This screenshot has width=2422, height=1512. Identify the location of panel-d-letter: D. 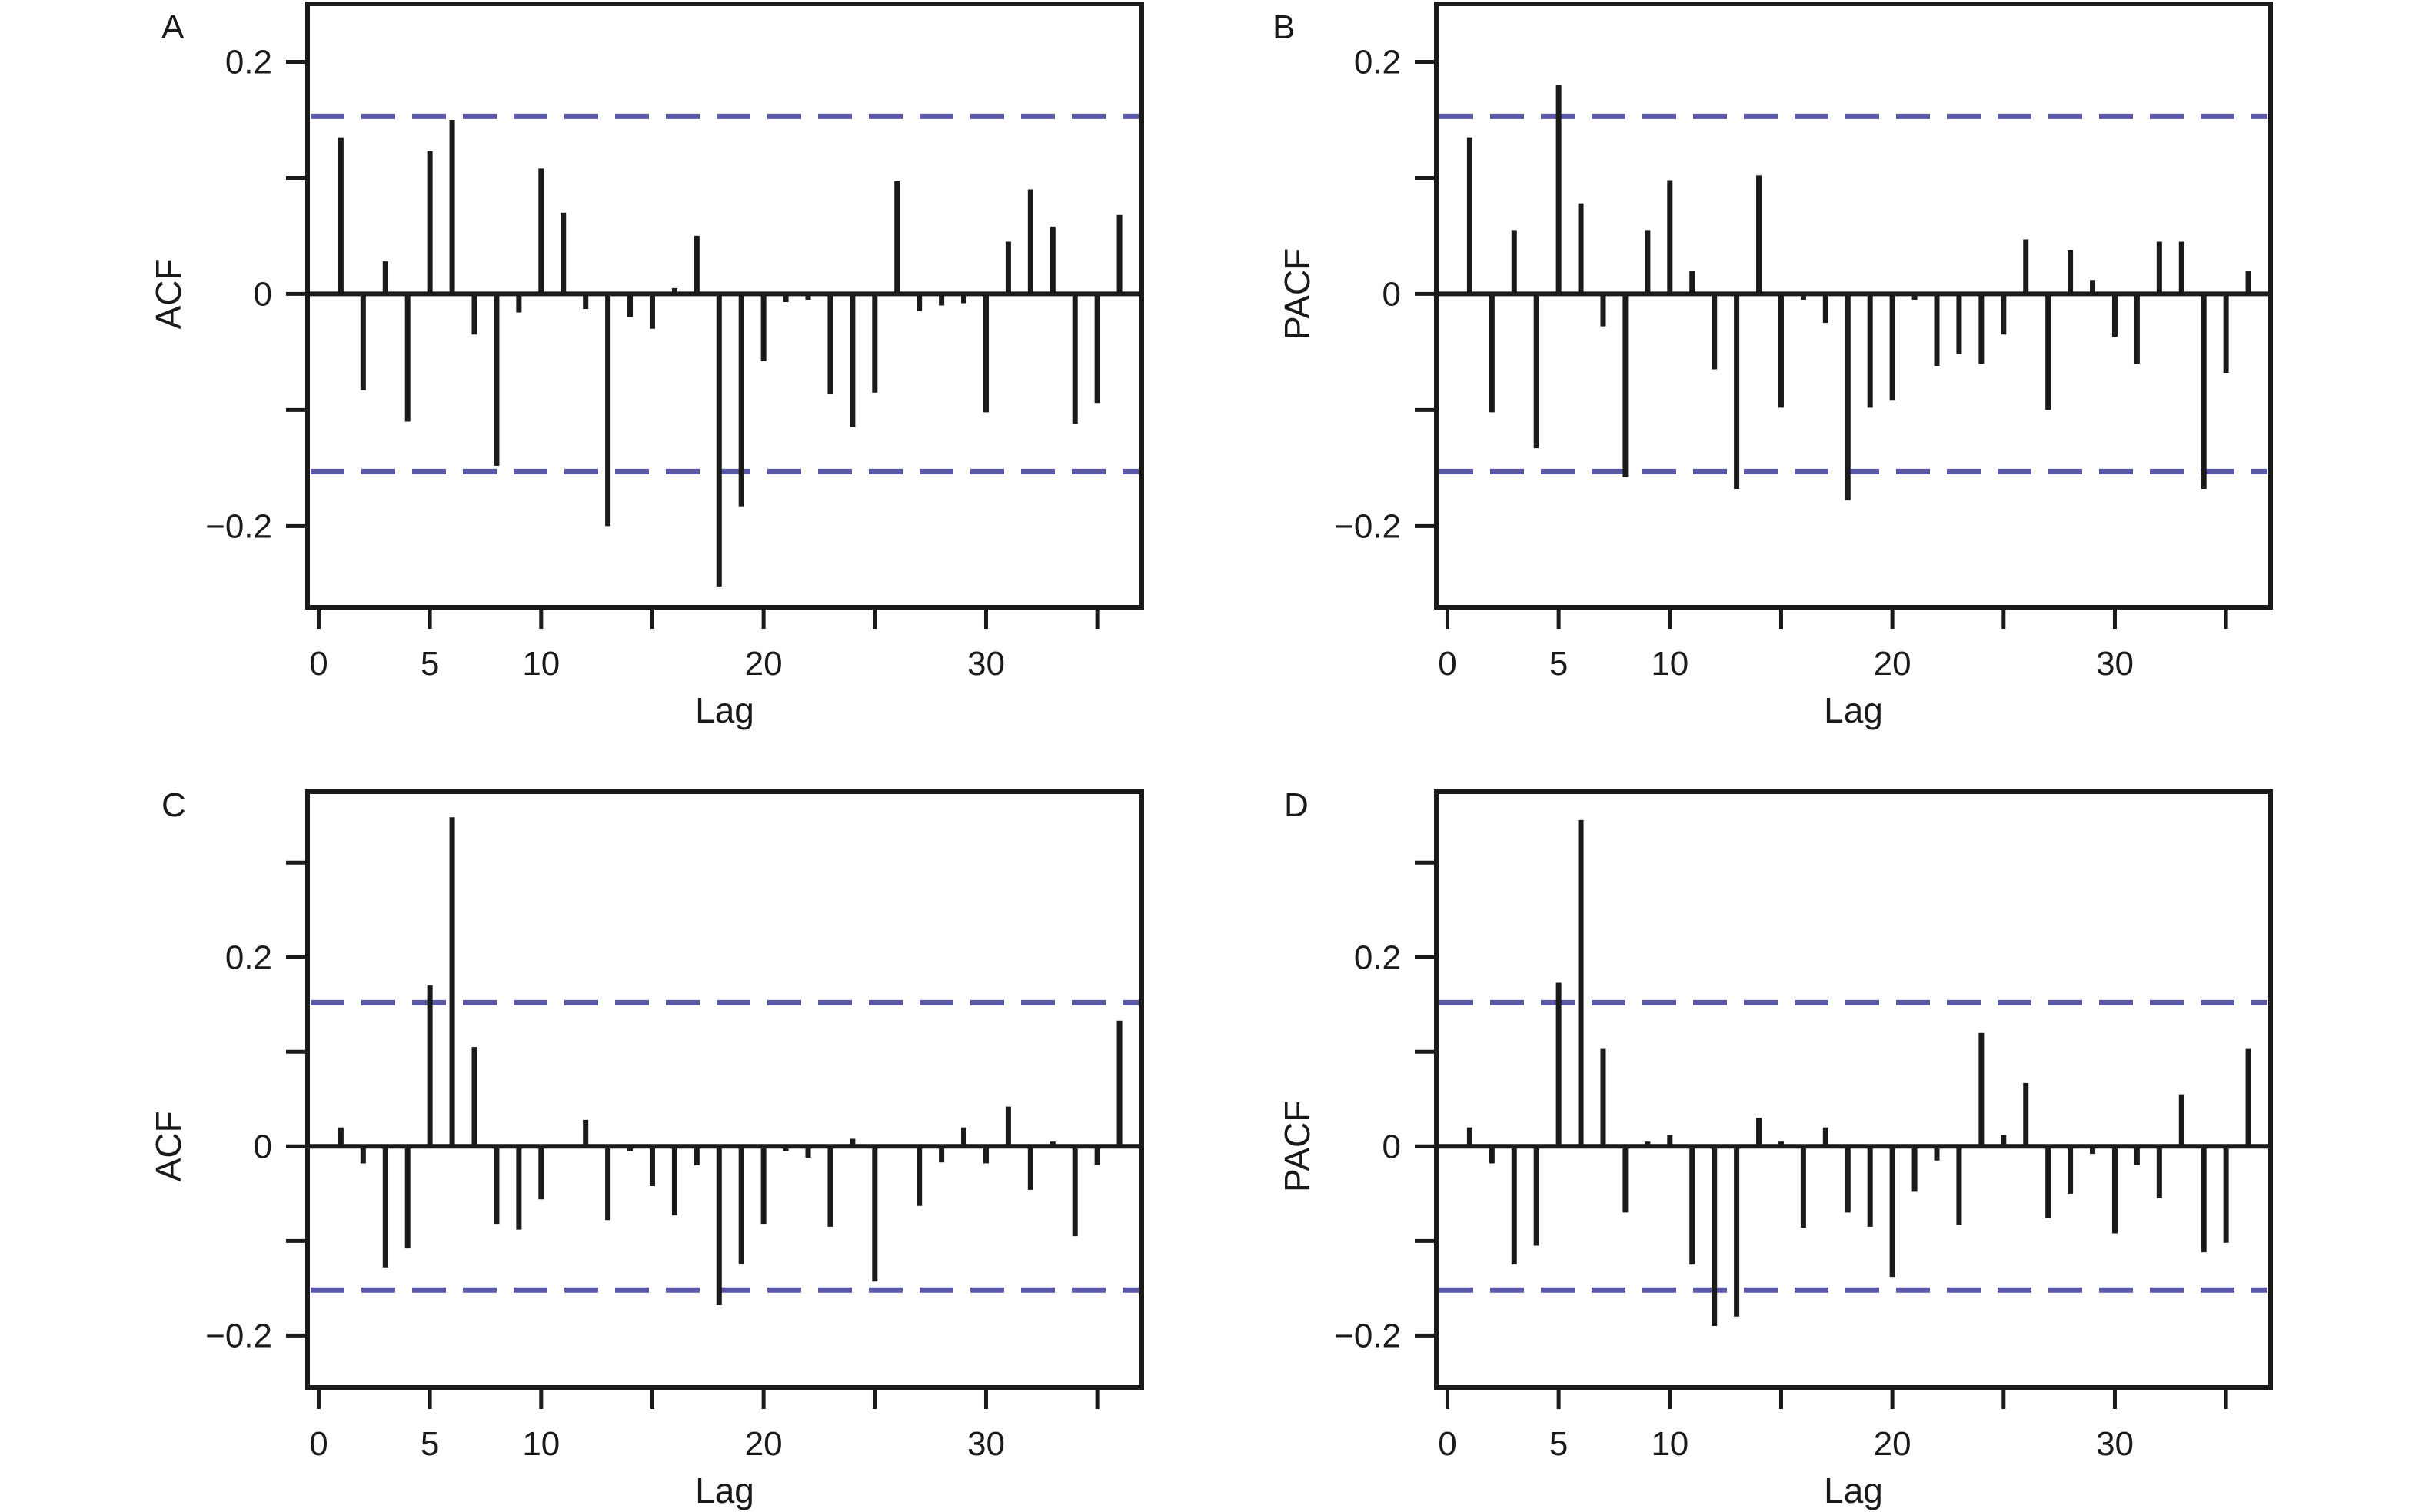
(1296, 805).